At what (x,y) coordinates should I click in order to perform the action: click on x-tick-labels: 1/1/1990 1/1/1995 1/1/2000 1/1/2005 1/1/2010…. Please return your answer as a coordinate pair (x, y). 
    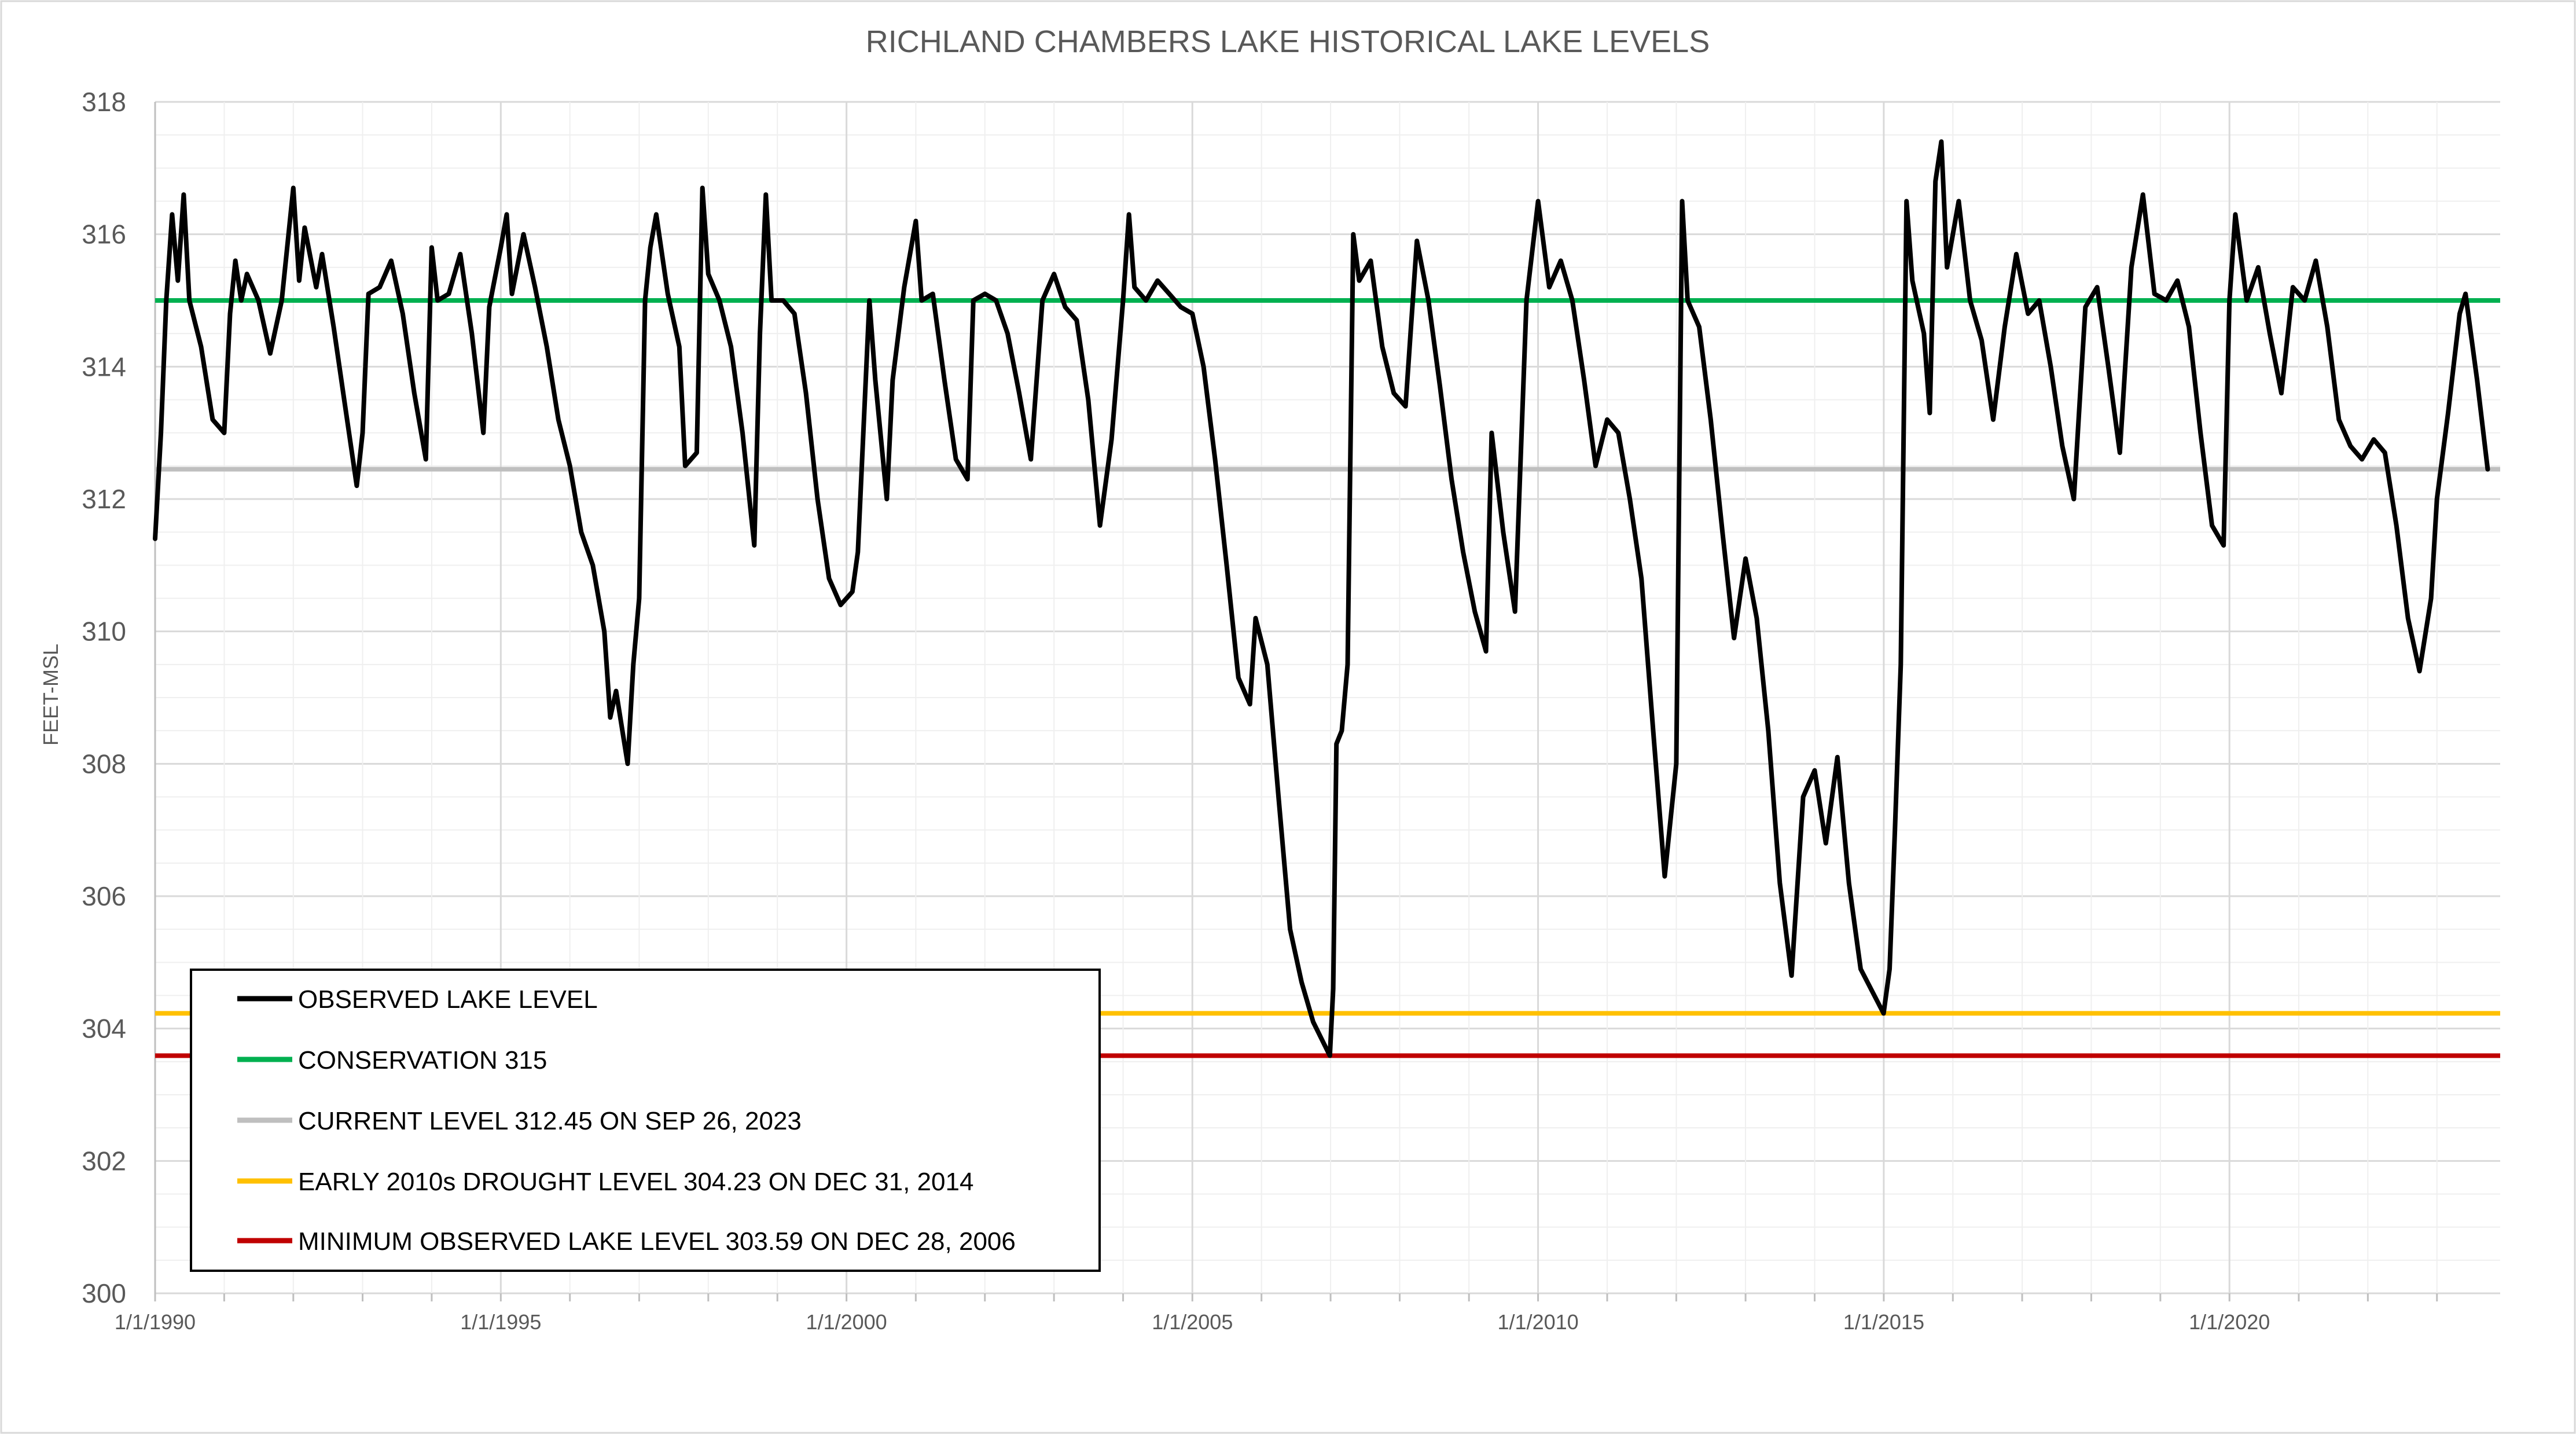
    Looking at the image, I should click on (1192, 1322).